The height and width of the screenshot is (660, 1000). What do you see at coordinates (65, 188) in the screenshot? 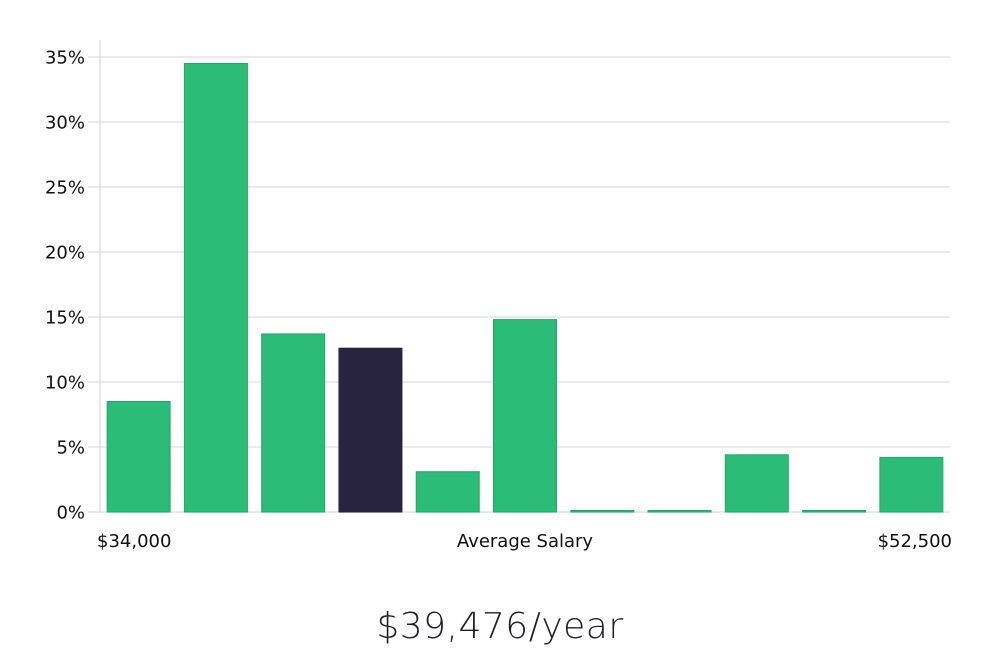
I see `y-tick-label: 25%` at bounding box center [65, 188].